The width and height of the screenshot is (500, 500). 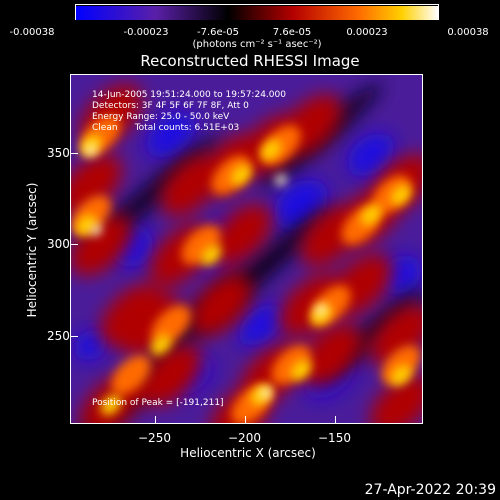 What do you see at coordinates (468, 32) in the screenshot?
I see `colorbar-tick-label: 0.00038` at bounding box center [468, 32].